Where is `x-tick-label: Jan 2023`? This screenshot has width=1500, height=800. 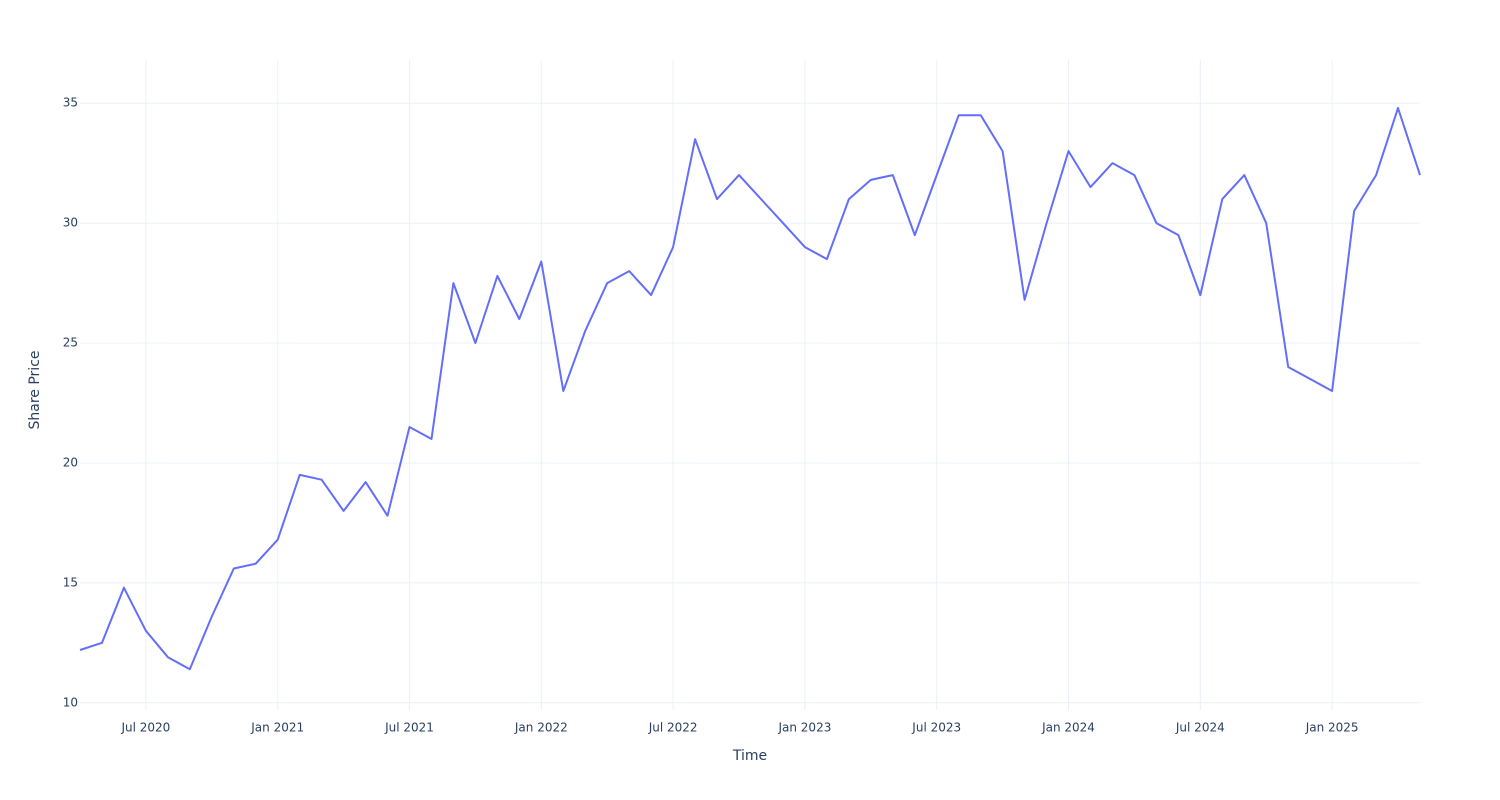
x-tick-label: Jan 2023 is located at coordinates (804, 728).